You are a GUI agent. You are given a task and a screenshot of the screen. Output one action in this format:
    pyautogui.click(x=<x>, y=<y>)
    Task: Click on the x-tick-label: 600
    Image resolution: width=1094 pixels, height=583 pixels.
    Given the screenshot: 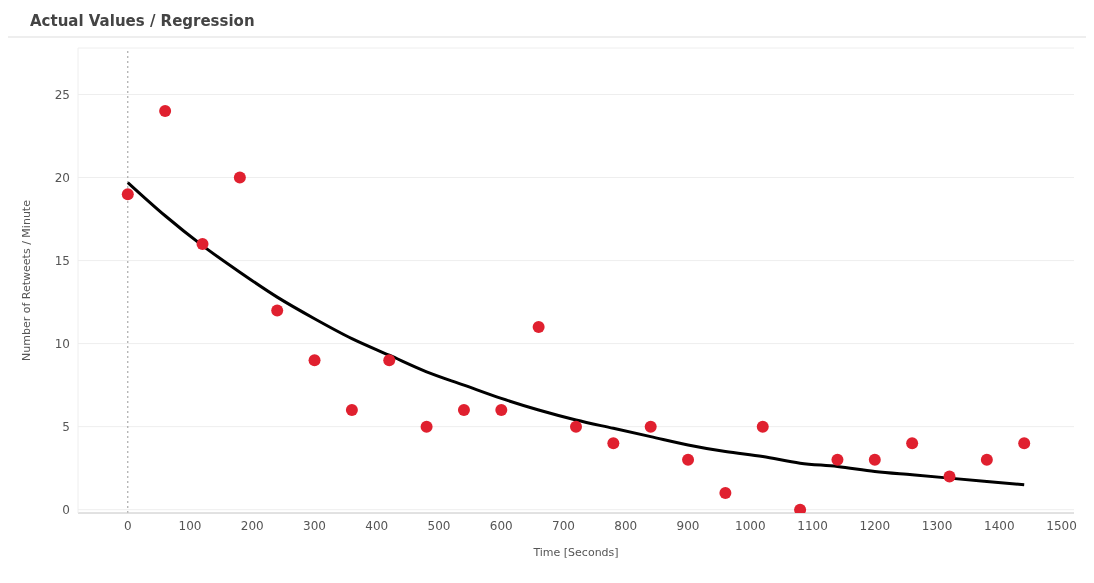 What is the action you would take?
    pyautogui.click(x=501, y=525)
    